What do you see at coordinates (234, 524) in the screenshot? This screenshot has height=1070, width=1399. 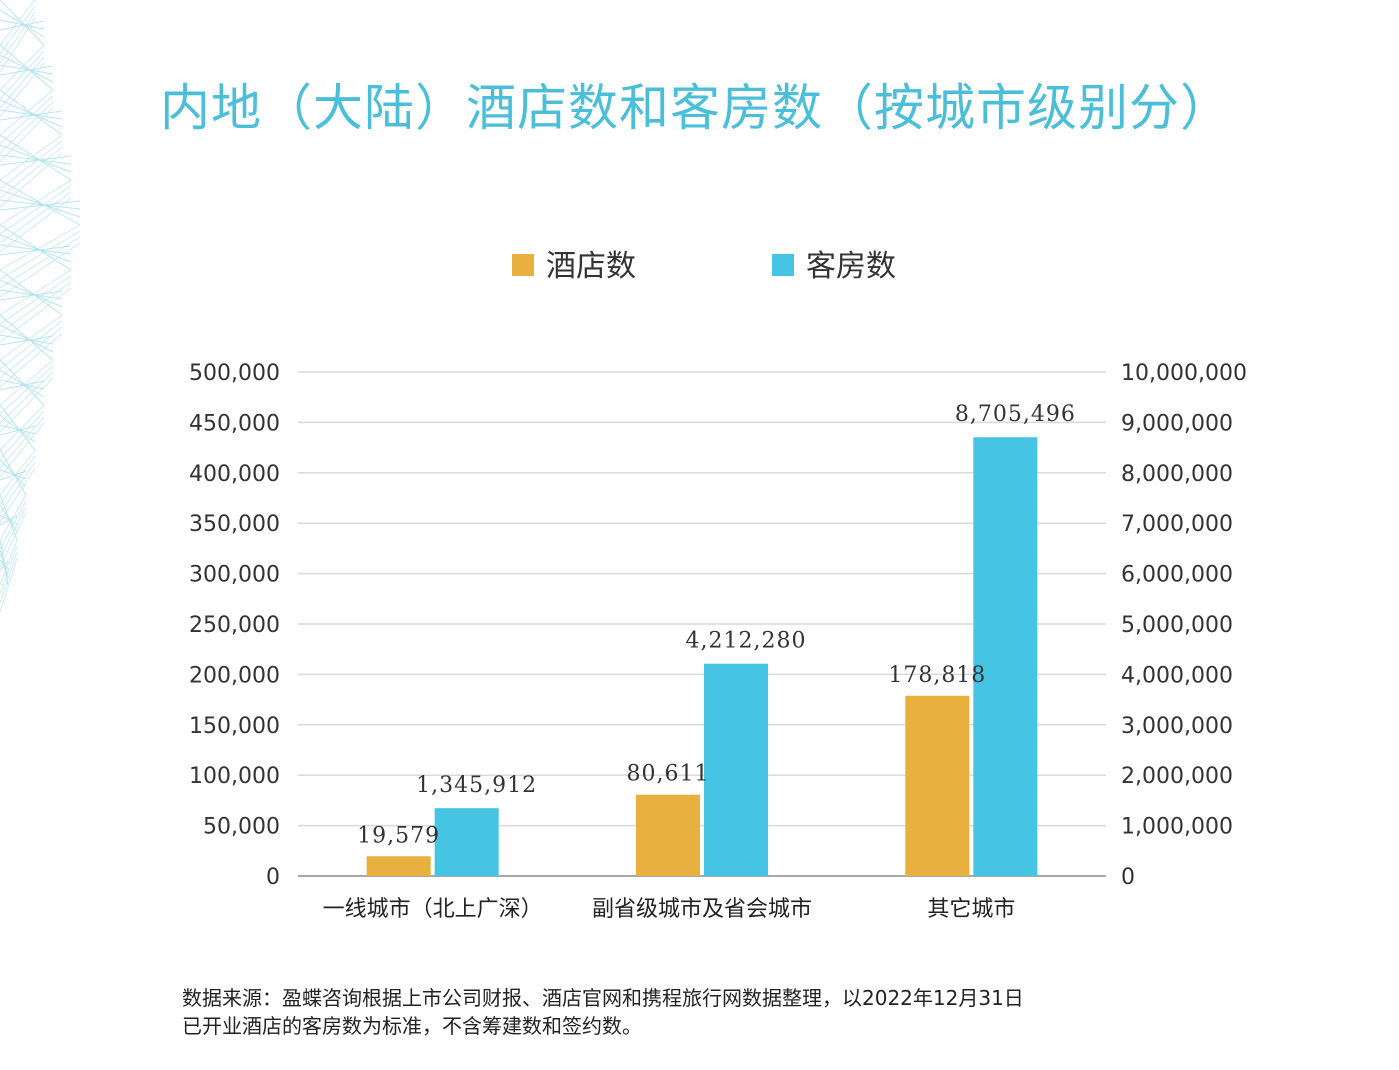 I see `left-tick-label: 350,000` at bounding box center [234, 524].